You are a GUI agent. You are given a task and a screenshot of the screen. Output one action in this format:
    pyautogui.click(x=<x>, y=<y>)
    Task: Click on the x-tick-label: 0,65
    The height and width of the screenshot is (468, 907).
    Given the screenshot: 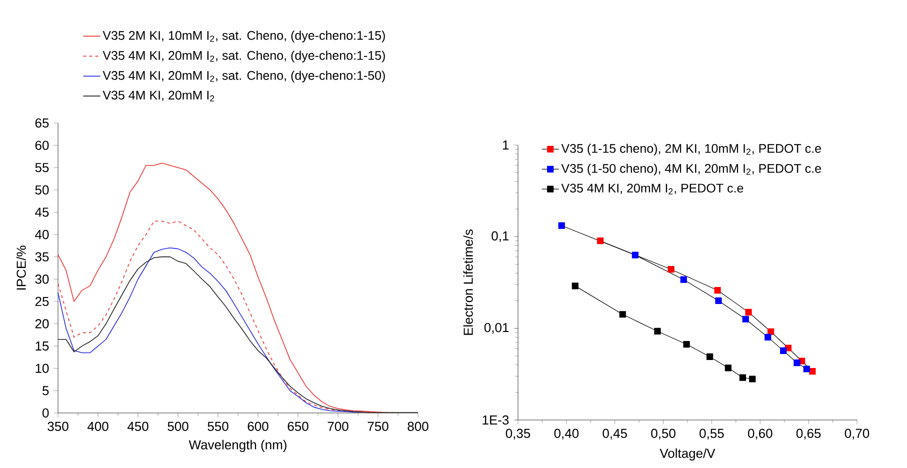 What is the action you would take?
    pyautogui.click(x=808, y=434)
    